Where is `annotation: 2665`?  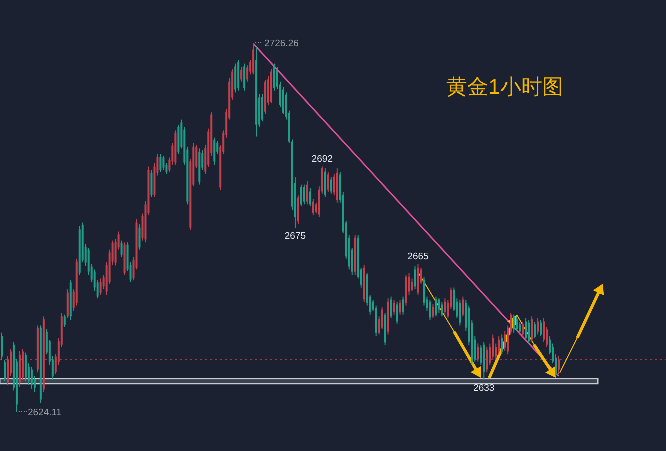 annotation: 2665 is located at coordinates (418, 256).